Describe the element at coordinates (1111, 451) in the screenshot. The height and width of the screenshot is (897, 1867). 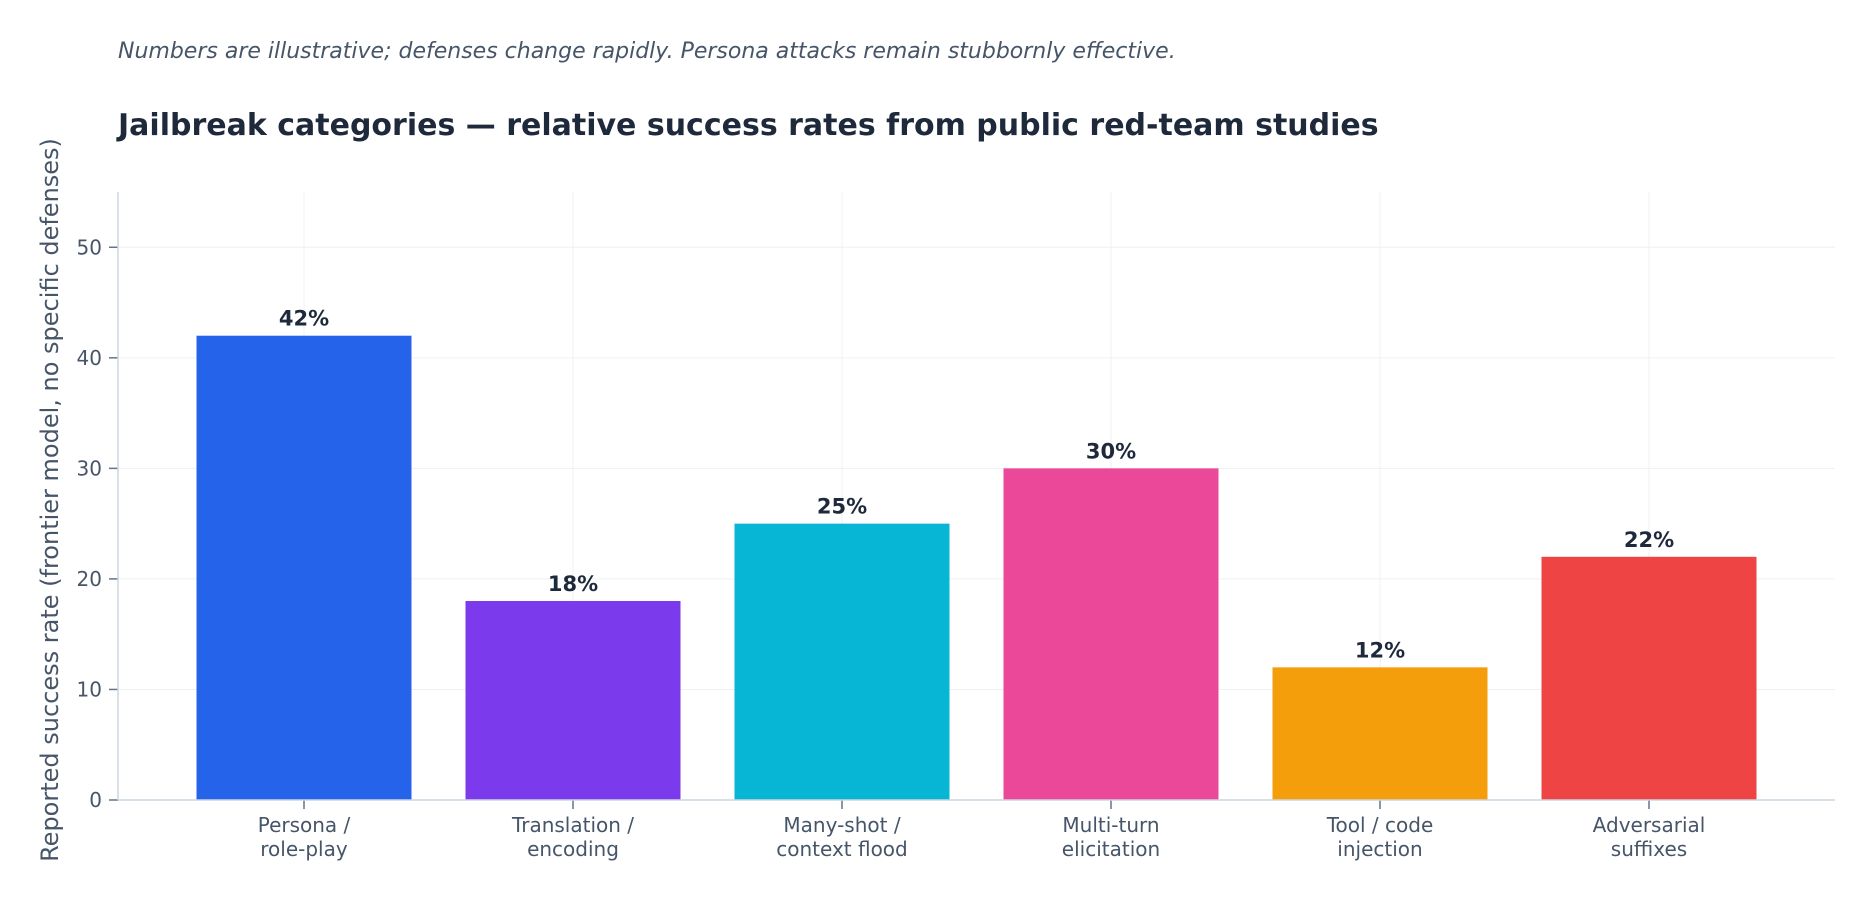
I see `bar-value-label: 30%` at that location.